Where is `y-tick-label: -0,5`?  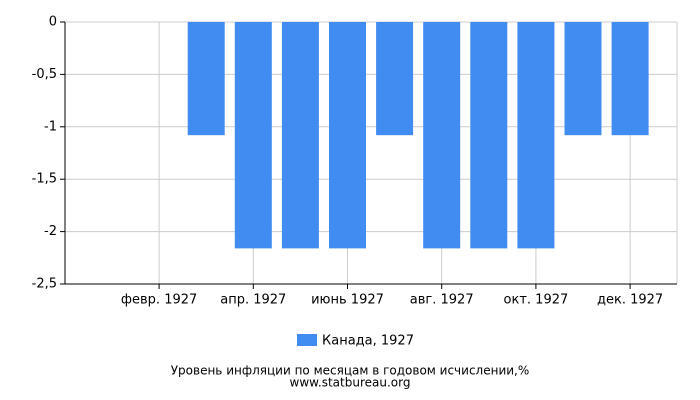
y-tick-label: -0,5 is located at coordinates (44, 74).